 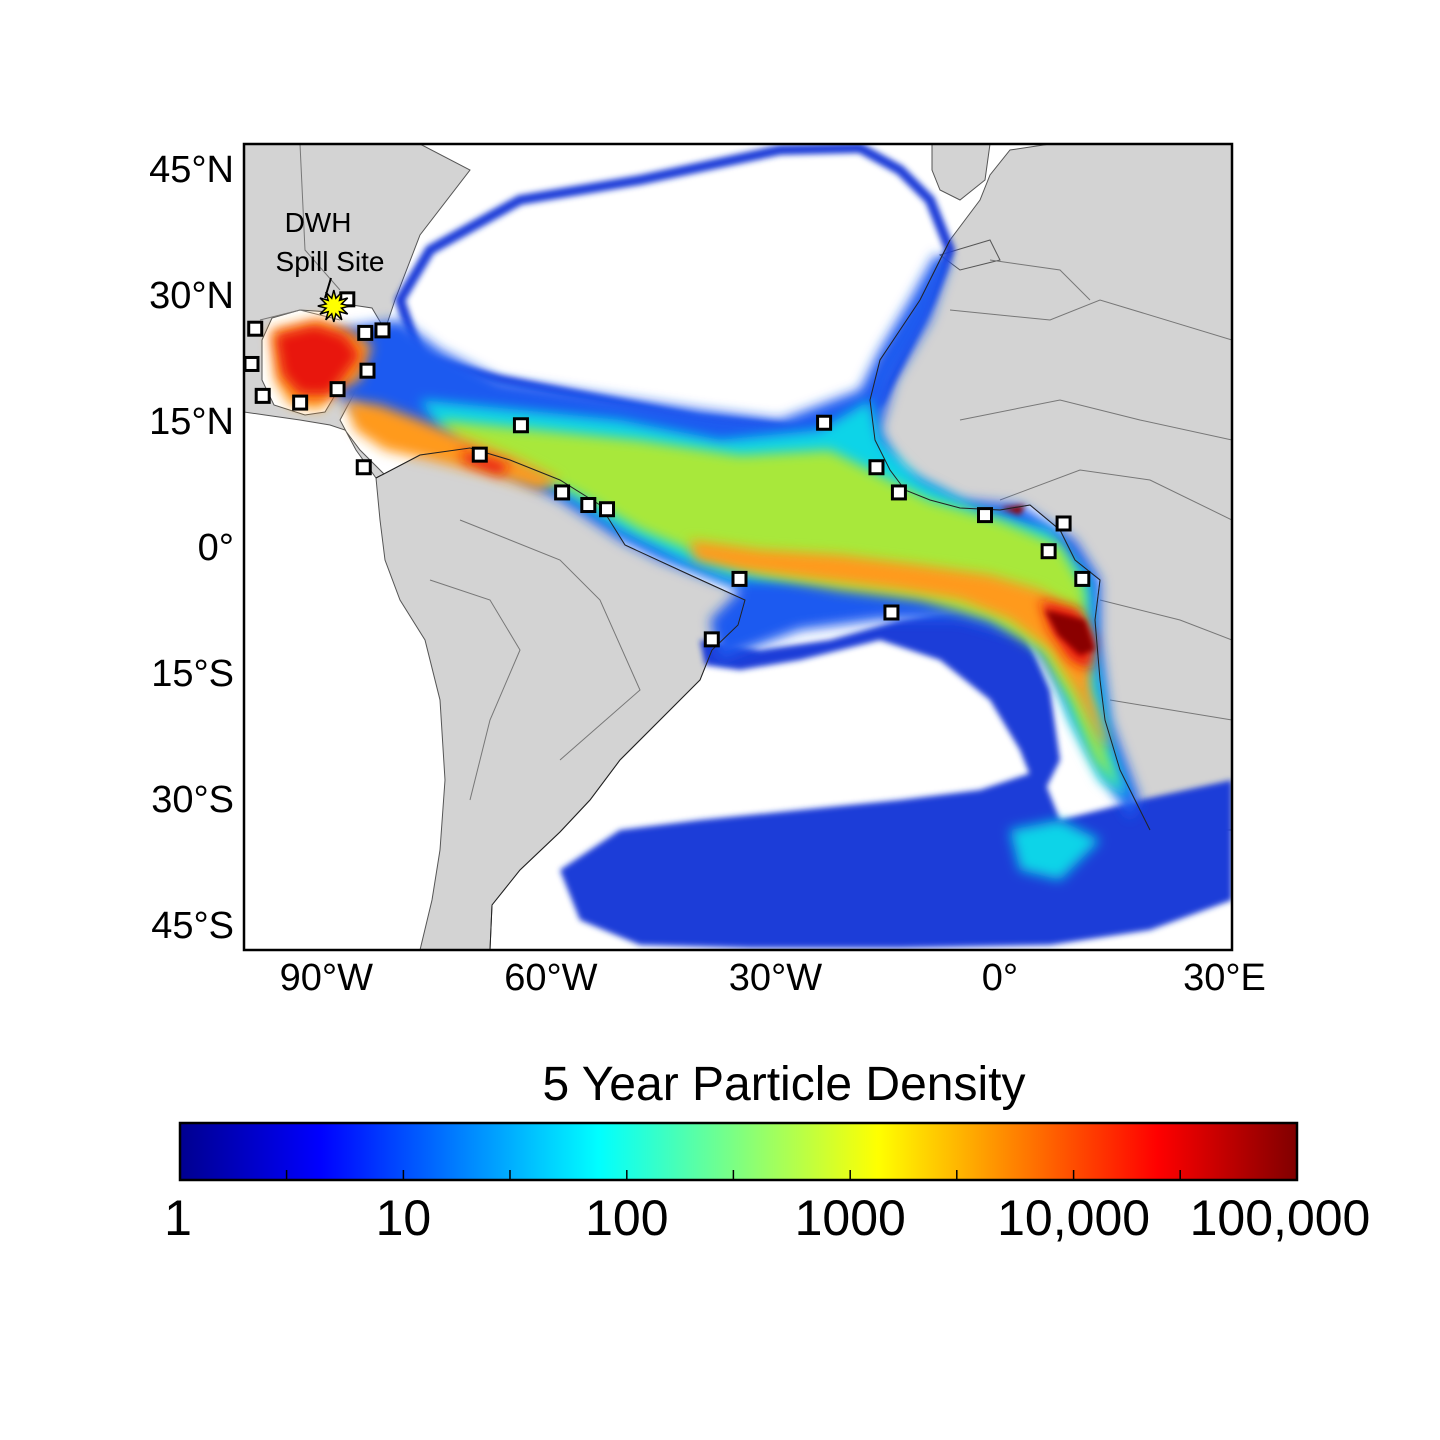 I want to click on annotation-leader-line, so click(x=328, y=288).